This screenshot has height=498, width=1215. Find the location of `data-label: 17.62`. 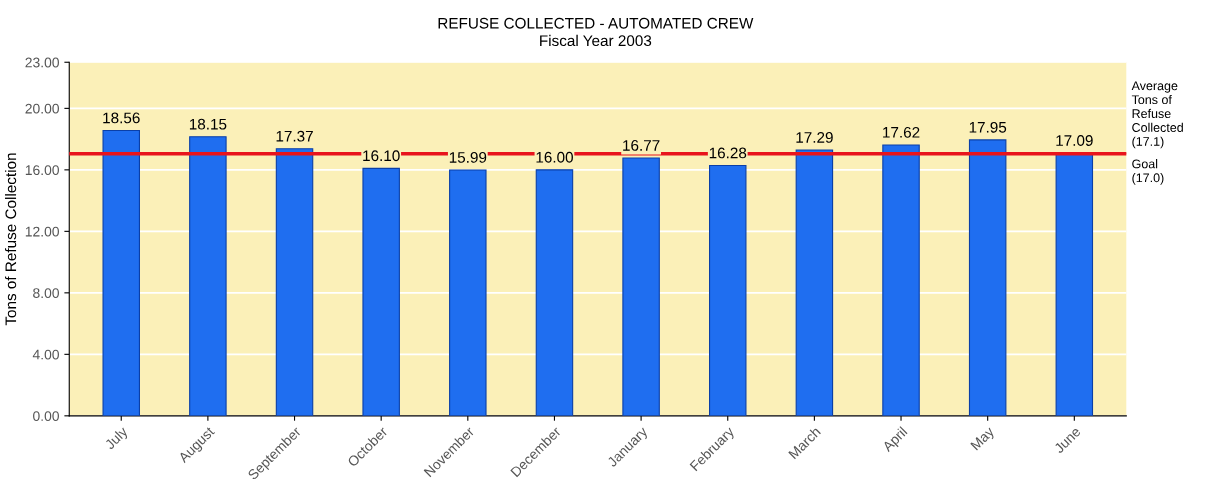

data-label: 17.62 is located at coordinates (901, 132).